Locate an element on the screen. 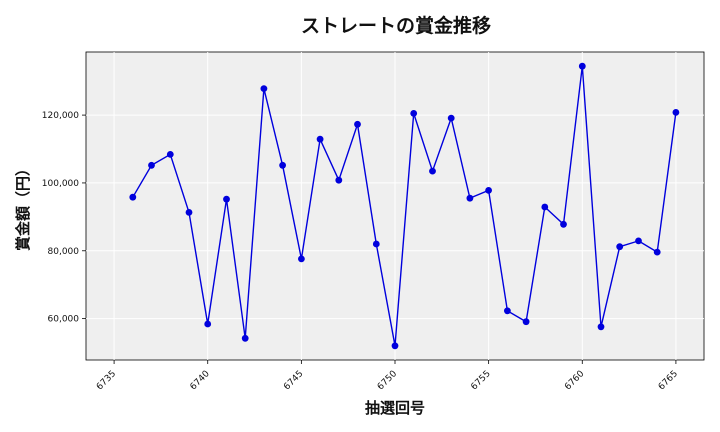 The height and width of the screenshot is (432, 720). x-axis-label: 抽選回号 is located at coordinates (395, 408).